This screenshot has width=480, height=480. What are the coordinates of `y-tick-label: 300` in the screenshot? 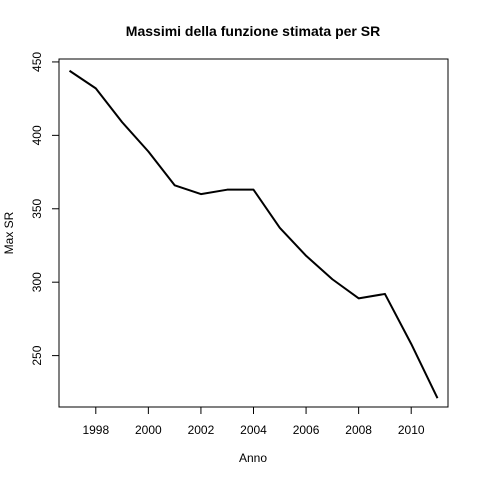 It's located at (37, 282).